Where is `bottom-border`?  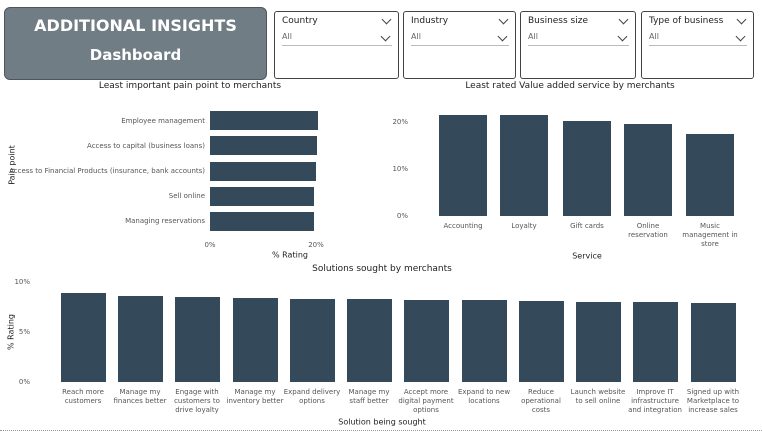
bottom-border is located at coordinates (381, 430).